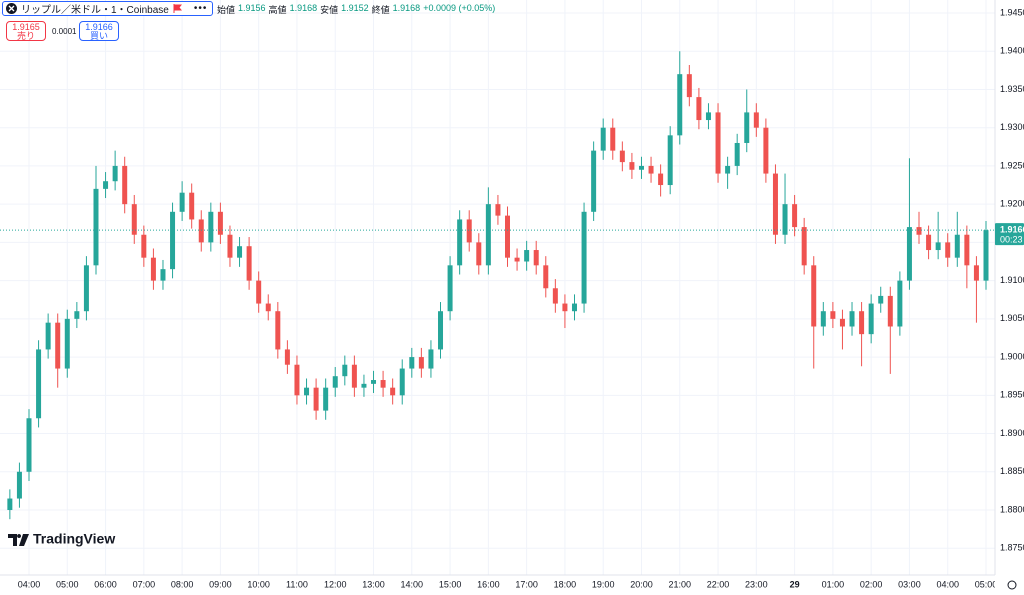  What do you see at coordinates (795, 584) in the screenshot?
I see `x-tick-label: 29` at bounding box center [795, 584].